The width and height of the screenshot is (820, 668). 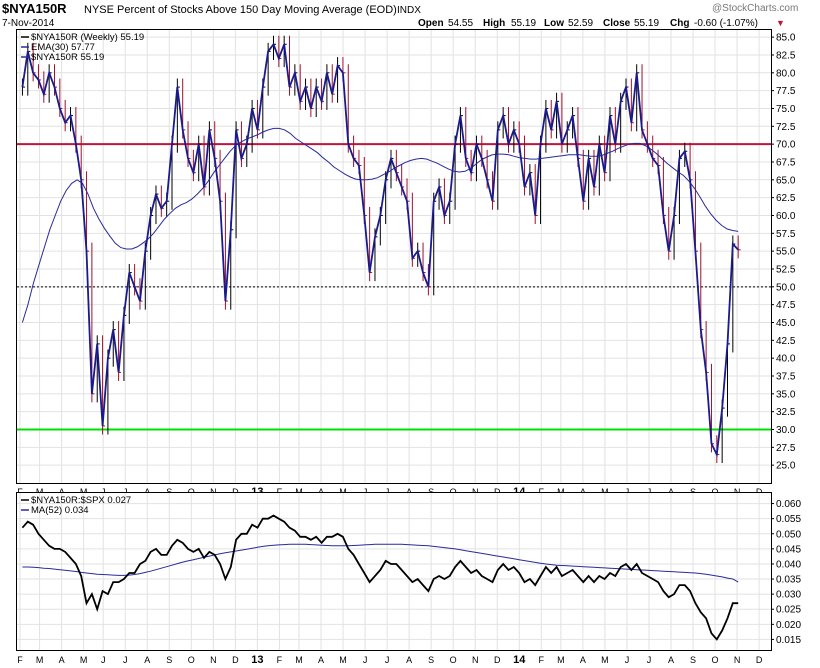 I want to click on close-label: Close, so click(x=617, y=23).